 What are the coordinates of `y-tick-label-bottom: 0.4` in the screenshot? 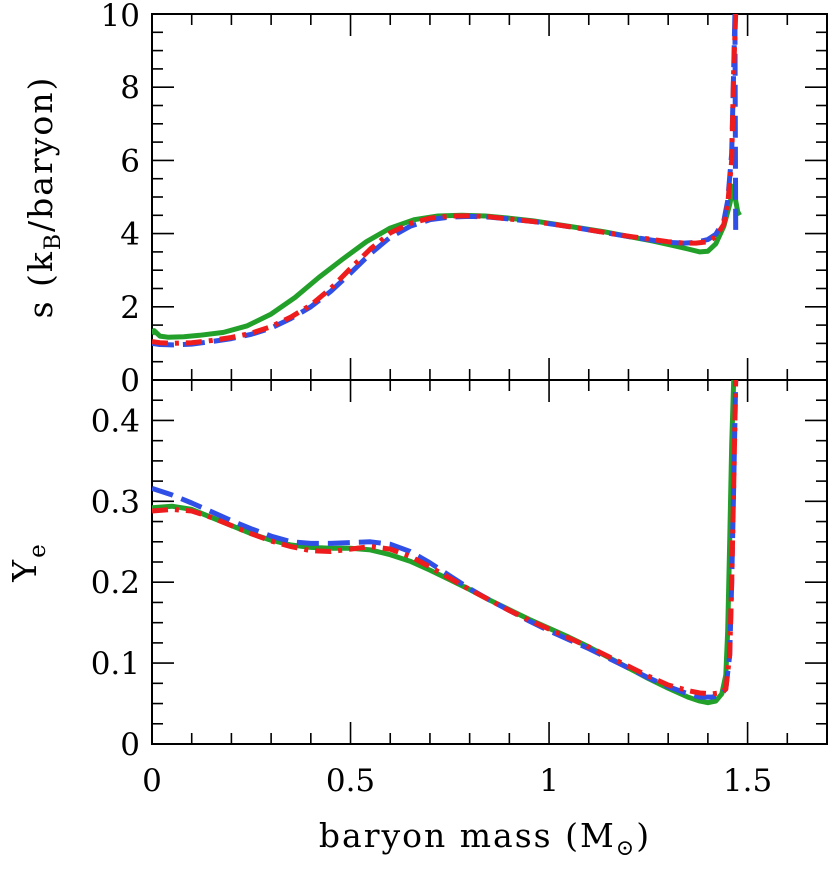 It's located at (115, 421).